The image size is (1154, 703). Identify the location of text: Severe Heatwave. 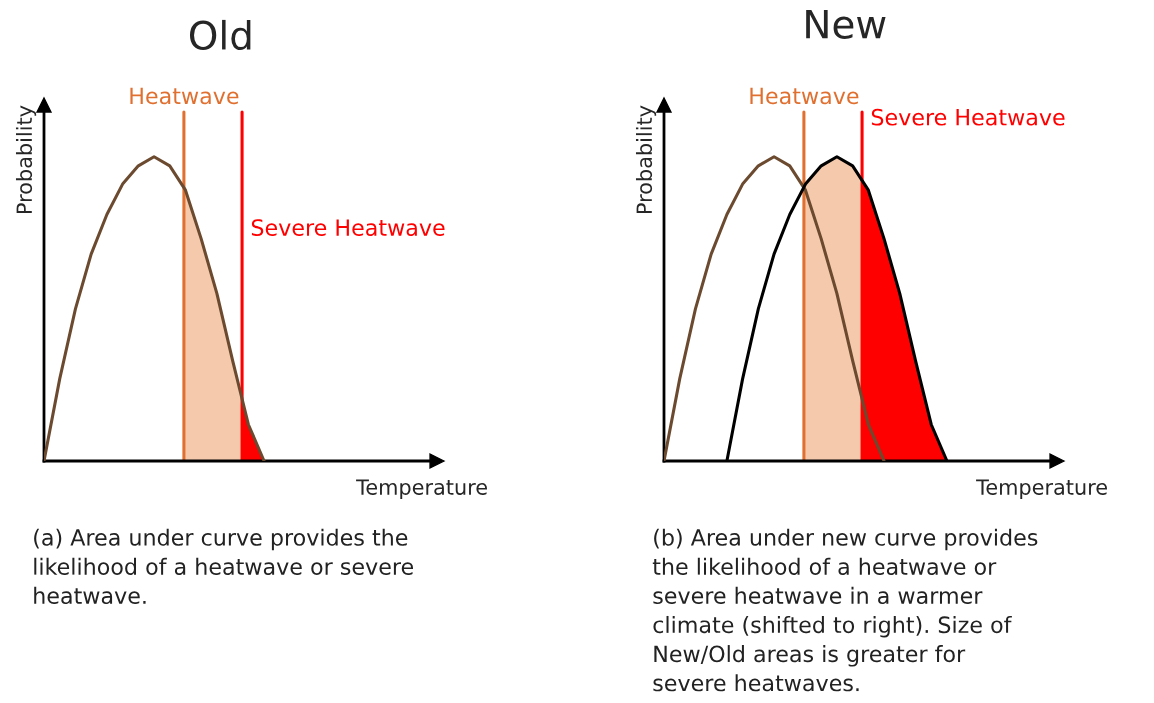
(968, 117).